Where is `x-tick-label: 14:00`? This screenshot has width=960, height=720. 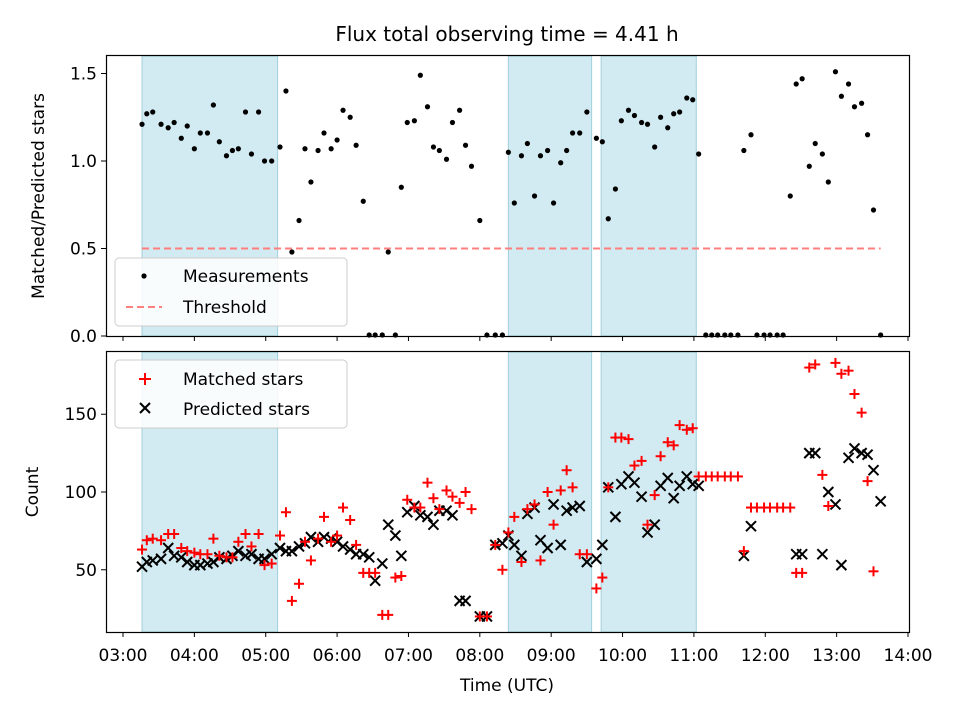 x-tick-label: 14:00 is located at coordinates (908, 656).